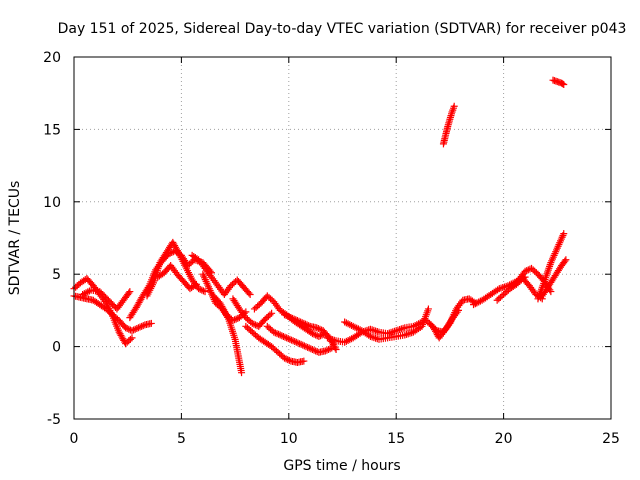  Describe the element at coordinates (74, 439) in the screenshot. I see `x-tick-label: 0` at that location.